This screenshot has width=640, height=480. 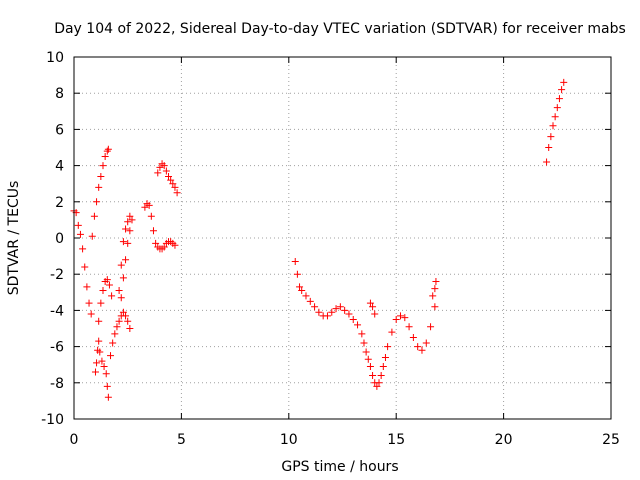 What do you see at coordinates (289, 440) in the screenshot?
I see `x-tick-label: 10` at bounding box center [289, 440].